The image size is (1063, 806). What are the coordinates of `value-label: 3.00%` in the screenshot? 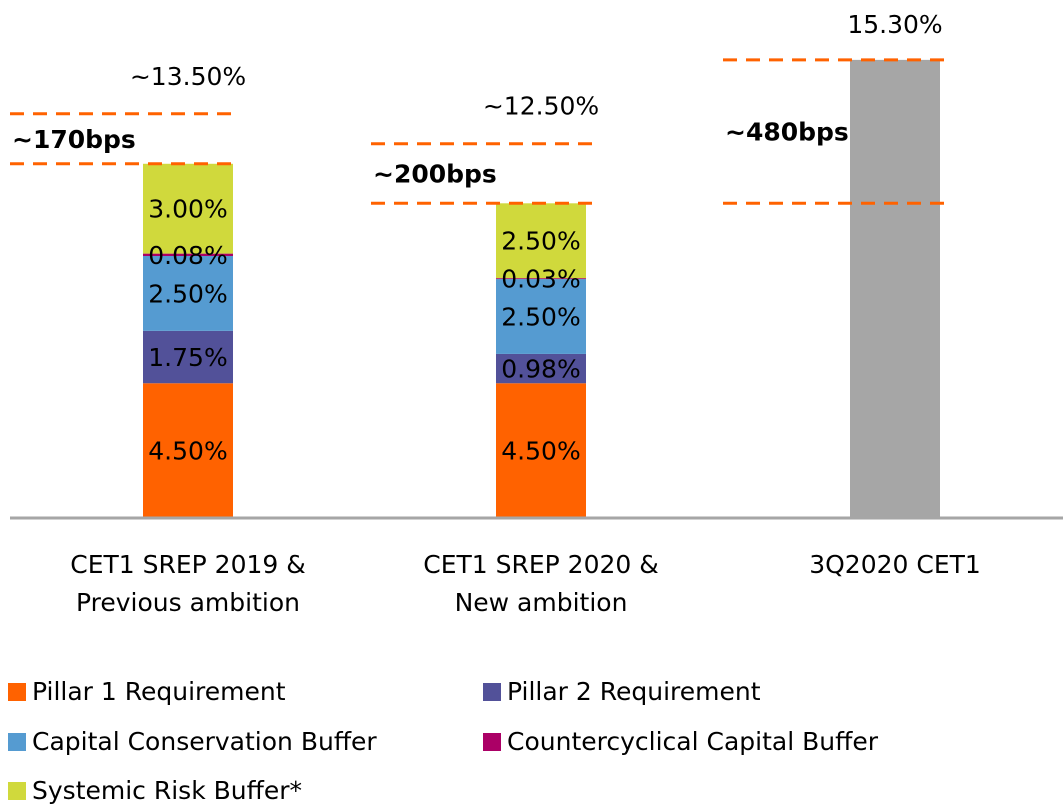 It's located at (187, 209).